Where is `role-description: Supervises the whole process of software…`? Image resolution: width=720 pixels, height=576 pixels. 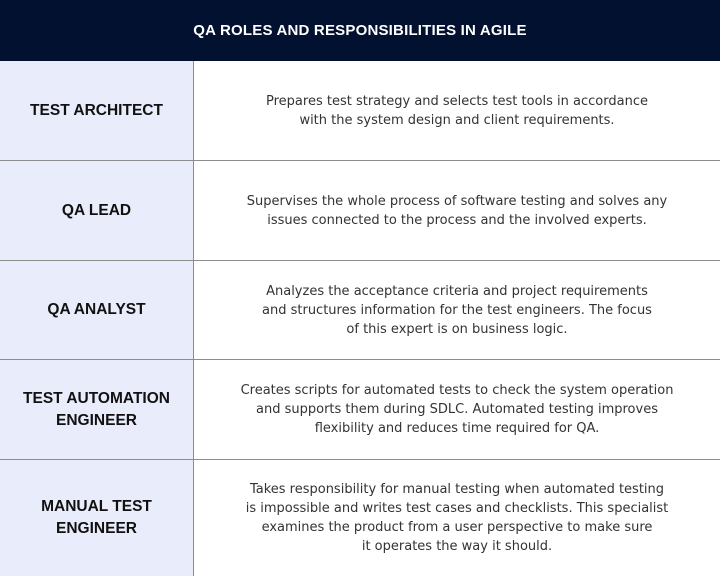 role-description: Supervises the whole process of software… is located at coordinates (457, 210).